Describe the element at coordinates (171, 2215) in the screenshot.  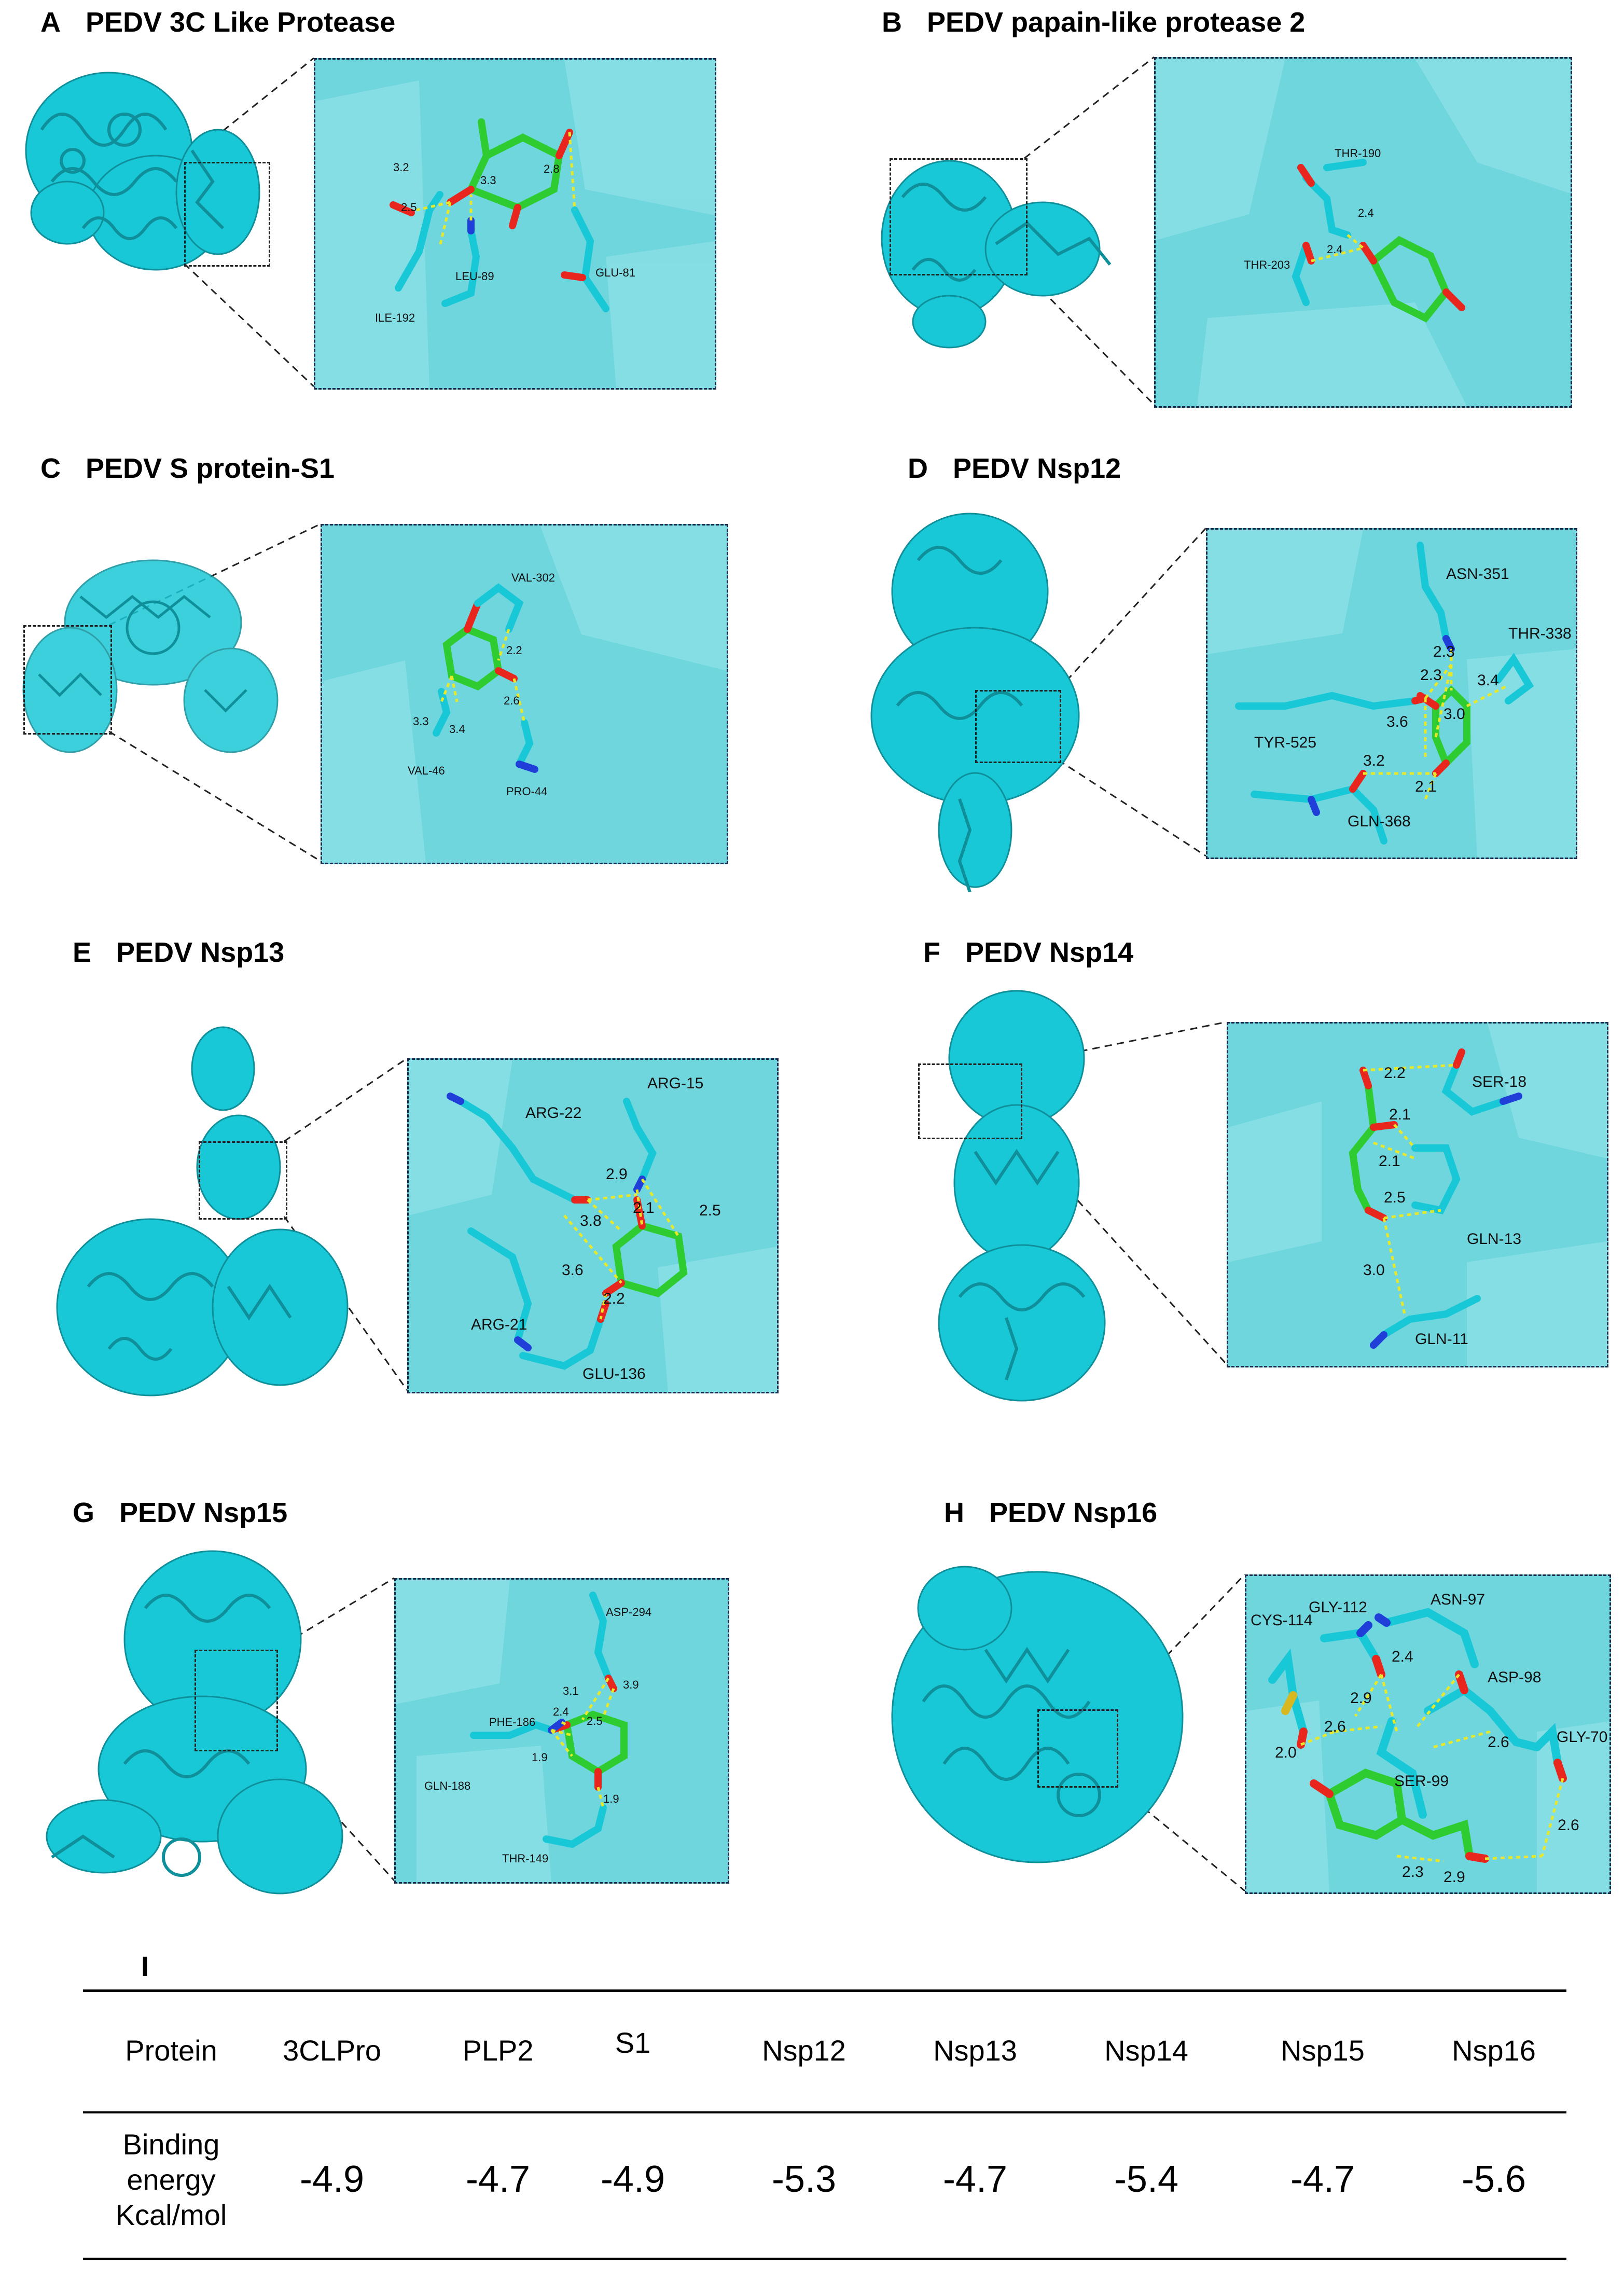
I see `row-label-line: Kcal/mol` at that location.